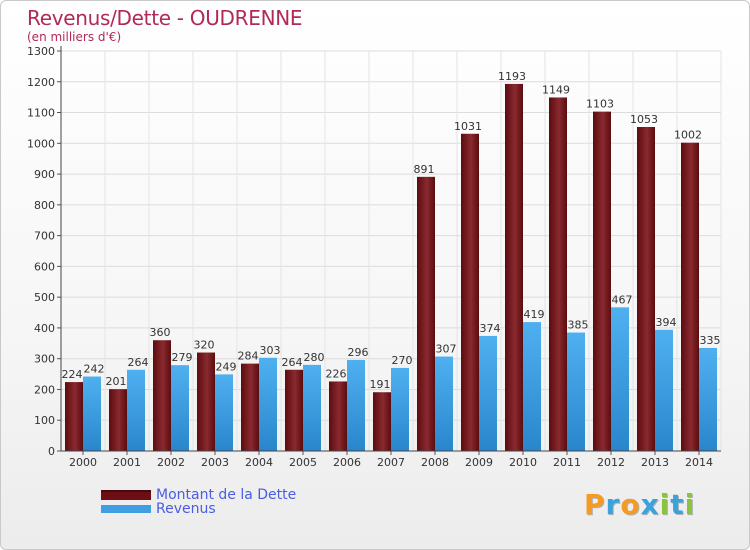 The width and height of the screenshot is (750, 550). What do you see at coordinates (644, 119) in the screenshot?
I see `data-label-debt: 1053` at bounding box center [644, 119].